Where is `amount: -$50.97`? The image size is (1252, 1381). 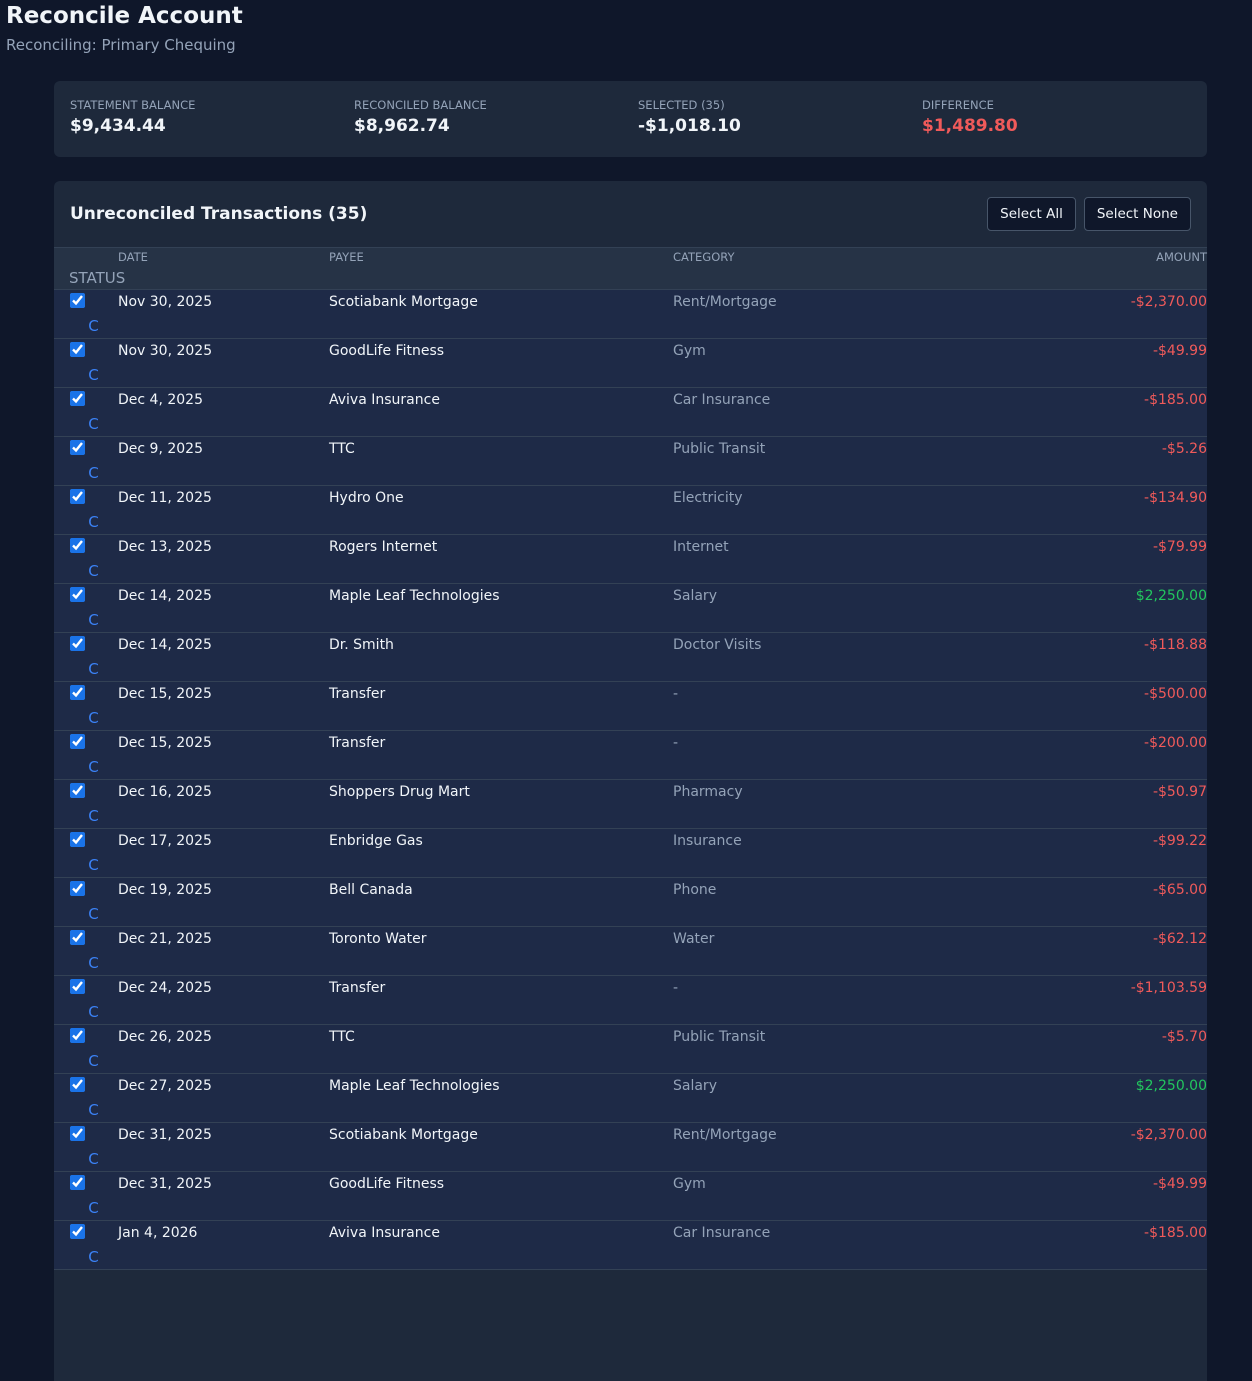 amount: -$50.97 is located at coordinates (1179, 792).